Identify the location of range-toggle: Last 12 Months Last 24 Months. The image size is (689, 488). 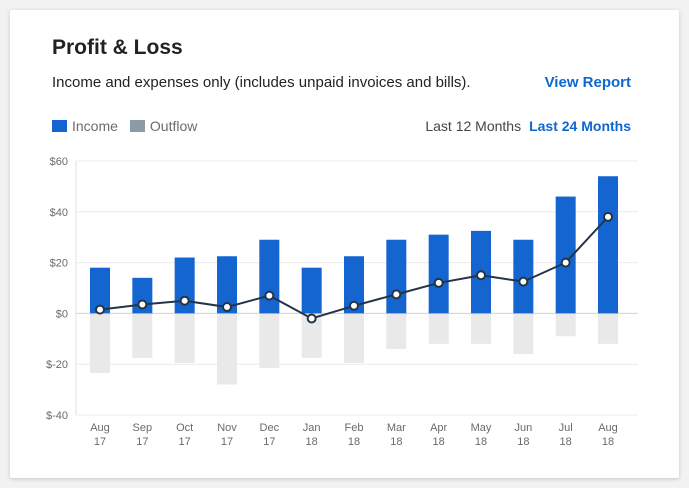
(524, 126).